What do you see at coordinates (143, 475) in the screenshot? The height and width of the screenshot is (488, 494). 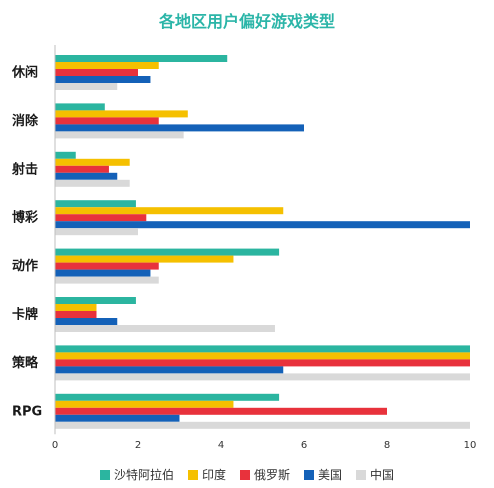 I see `legend-label: 沙特阿拉伯` at bounding box center [143, 475].